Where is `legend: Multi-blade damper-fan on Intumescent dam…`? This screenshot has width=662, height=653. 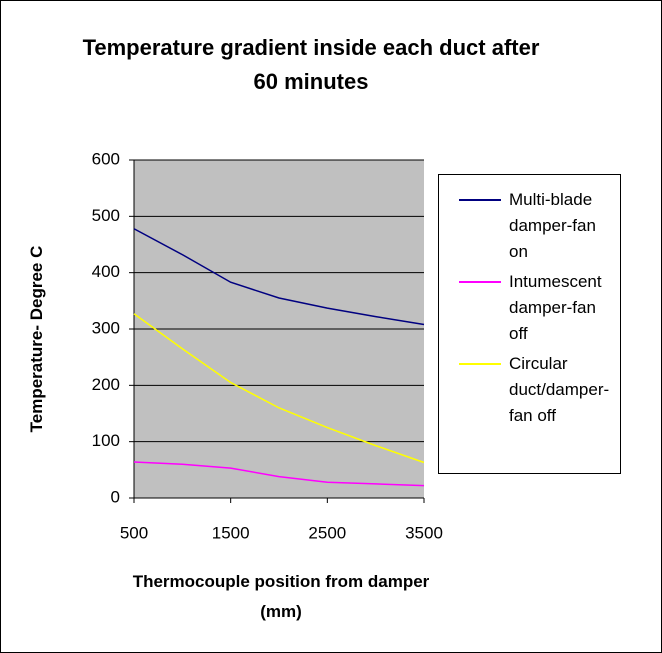
legend: Multi-blade damper-fan on Intumescent dam… is located at coordinates (529, 324).